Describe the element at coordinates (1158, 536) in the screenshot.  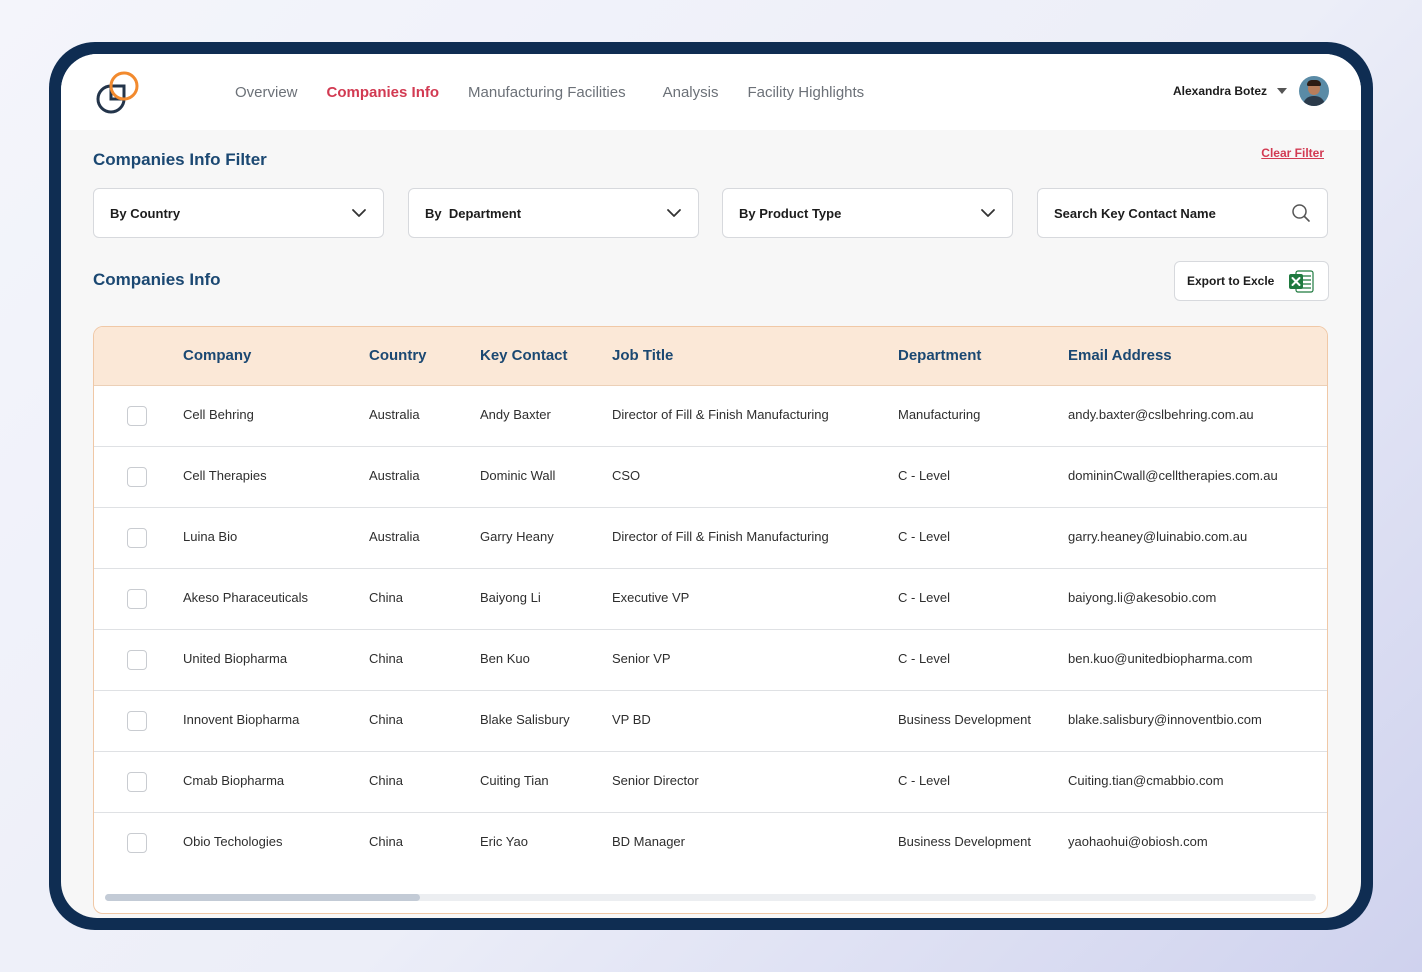
I see `cell-email: garry.heaney@luinabio.com.au` at that location.